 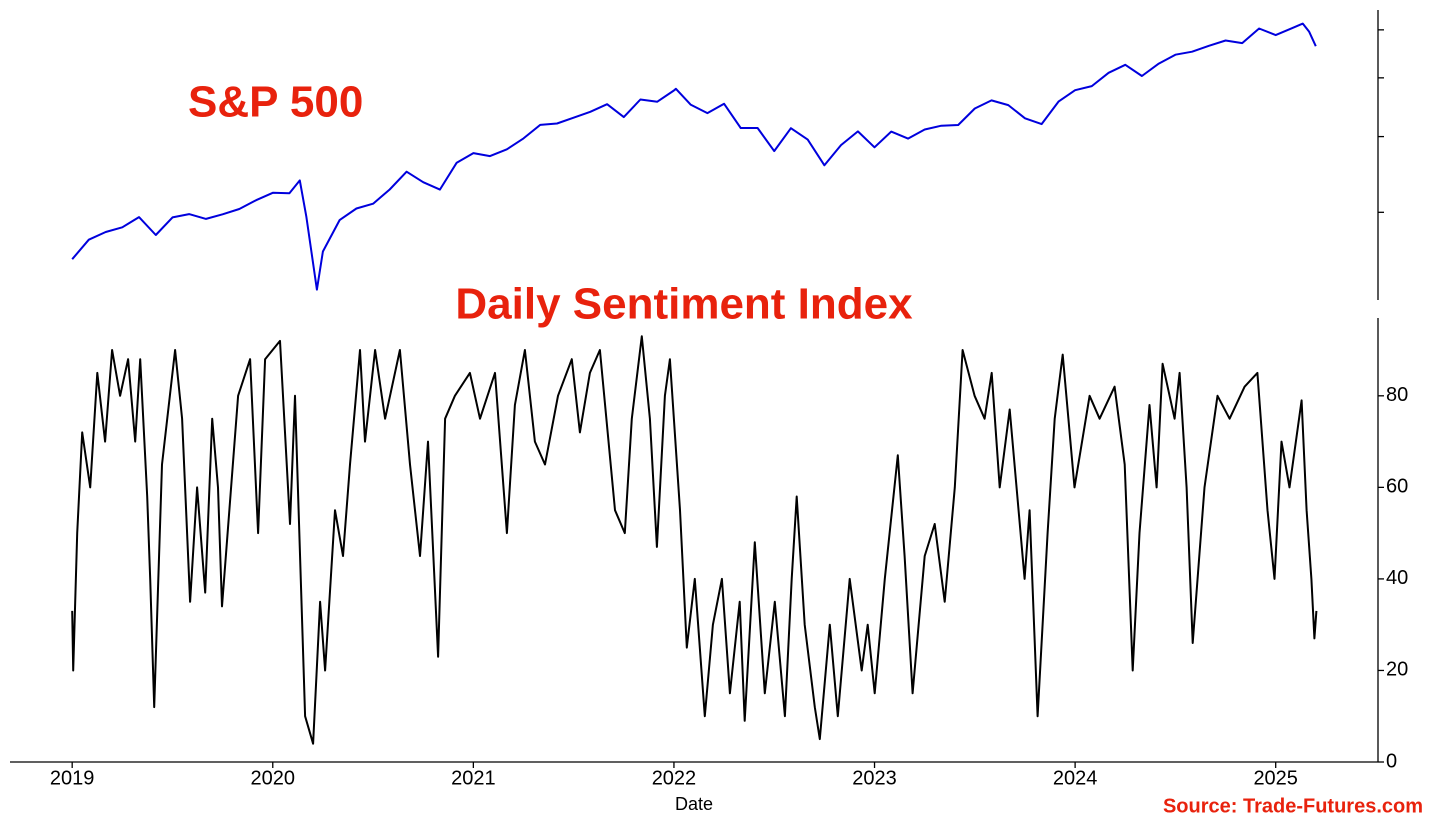 What do you see at coordinates (1293, 806) in the screenshot?
I see `source-note: Source: Trade-Futures.com` at bounding box center [1293, 806].